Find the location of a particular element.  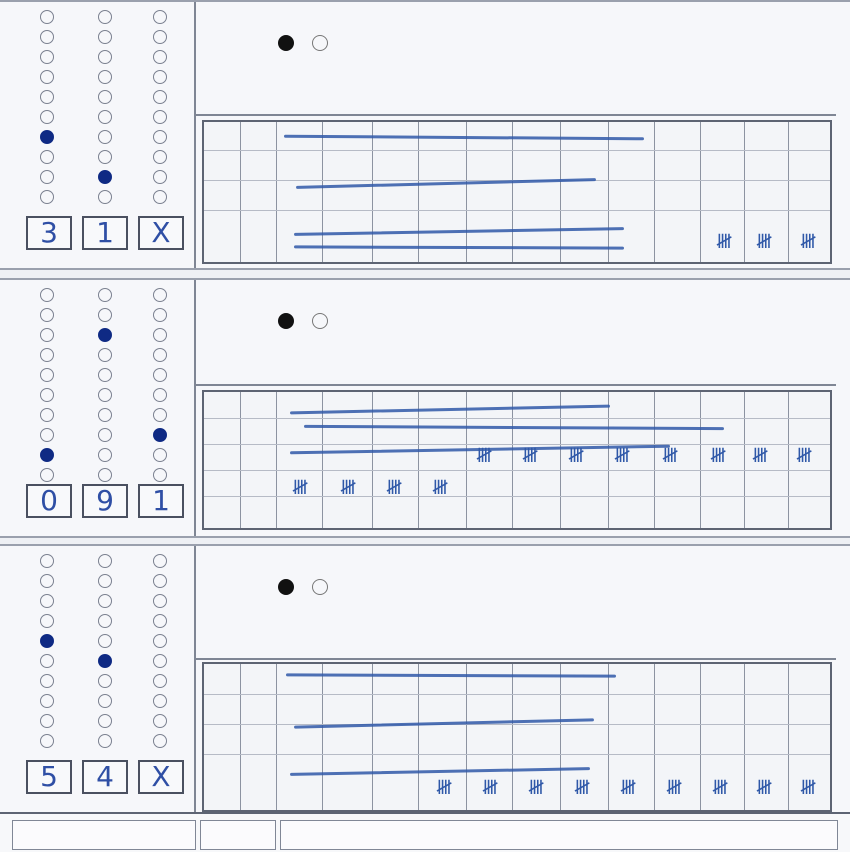

digit-box: 4 is located at coordinates (105, 777).